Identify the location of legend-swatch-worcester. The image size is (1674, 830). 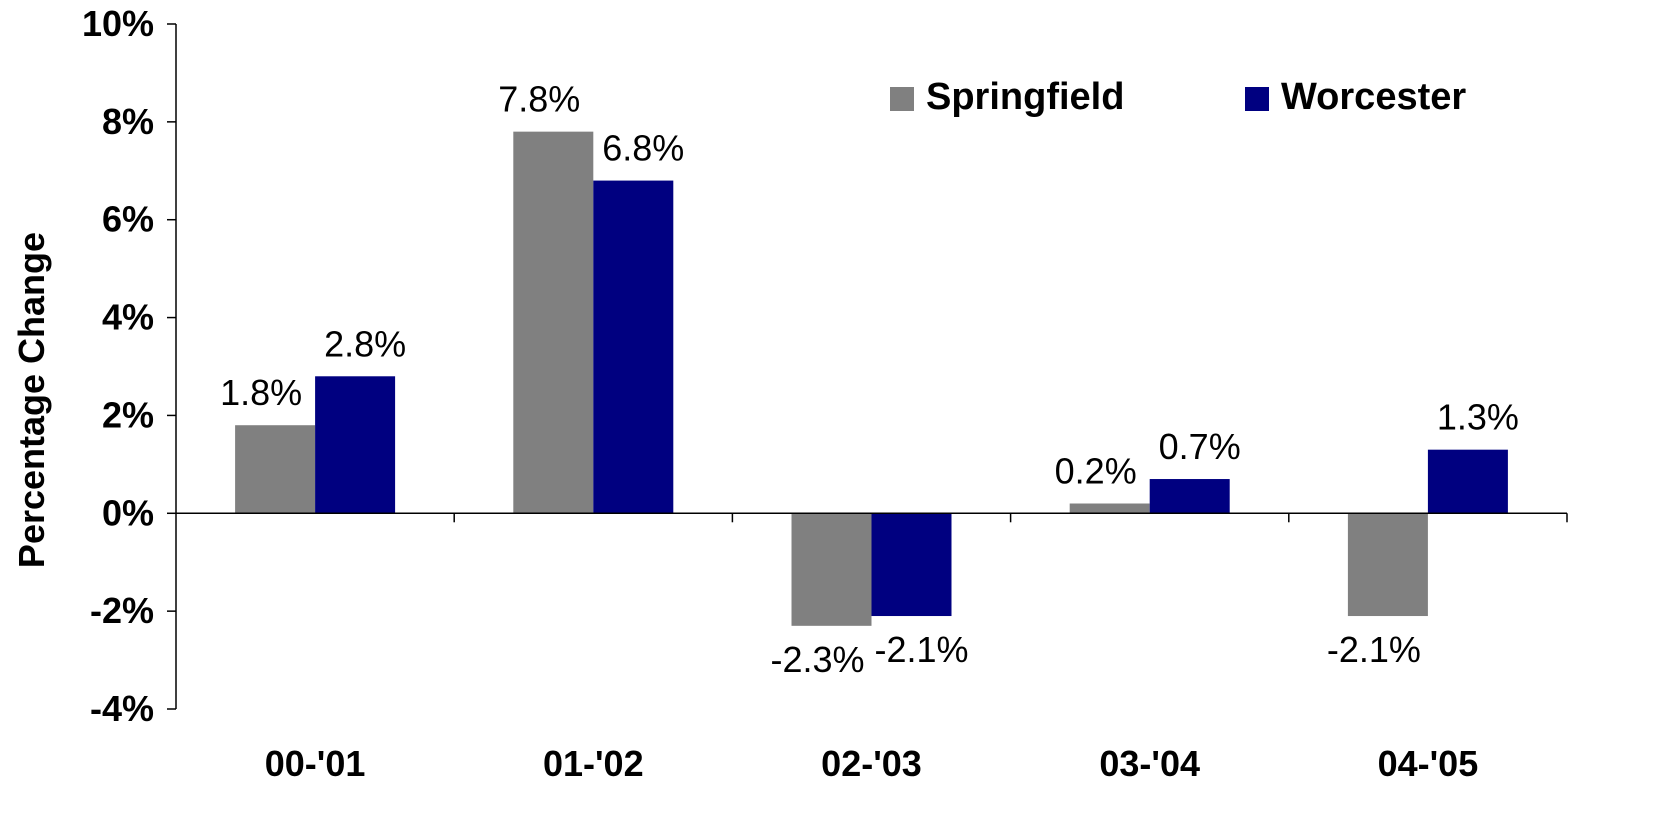
(1257, 99).